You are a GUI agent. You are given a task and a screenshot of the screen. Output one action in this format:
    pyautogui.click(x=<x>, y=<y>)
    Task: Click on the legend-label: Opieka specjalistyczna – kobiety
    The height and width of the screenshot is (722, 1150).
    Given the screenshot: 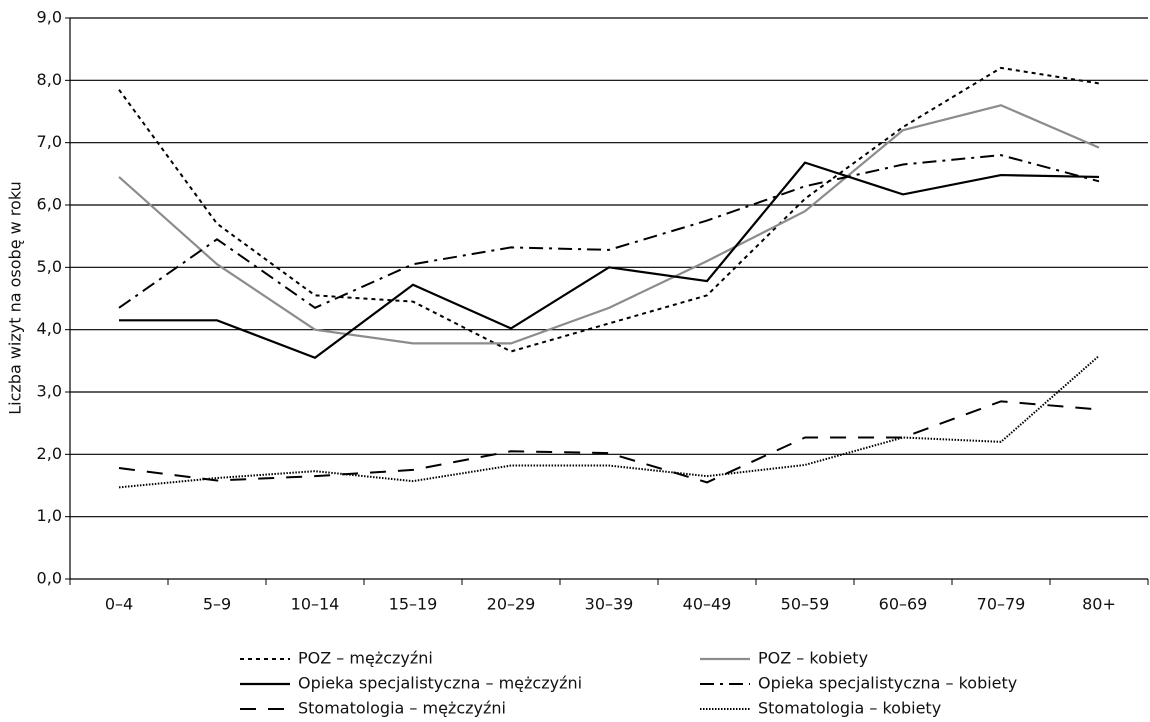 What is the action you would take?
    pyautogui.click(x=887, y=683)
    